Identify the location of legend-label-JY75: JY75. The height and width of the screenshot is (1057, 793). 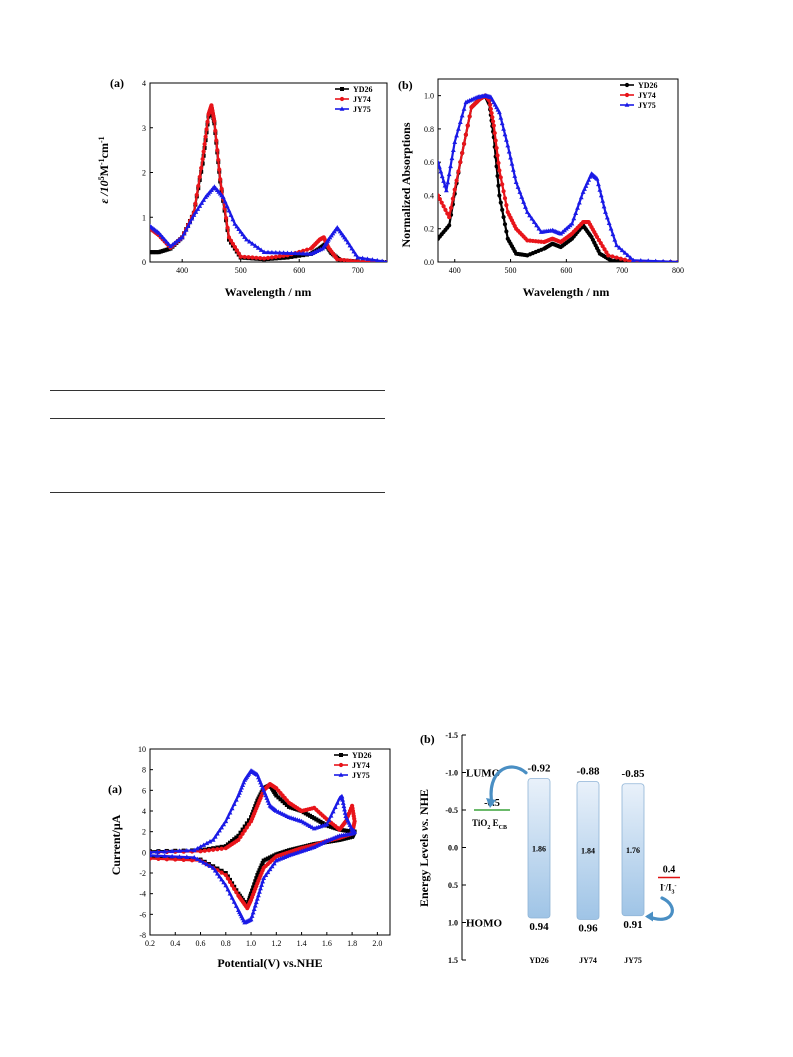
(647, 105).